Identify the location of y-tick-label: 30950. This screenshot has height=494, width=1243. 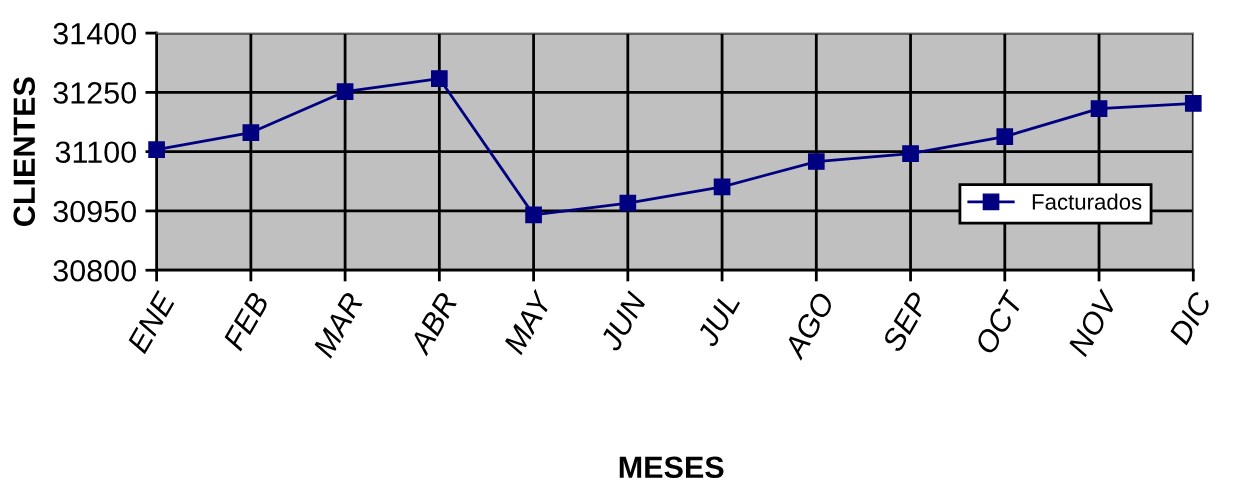
(94, 211).